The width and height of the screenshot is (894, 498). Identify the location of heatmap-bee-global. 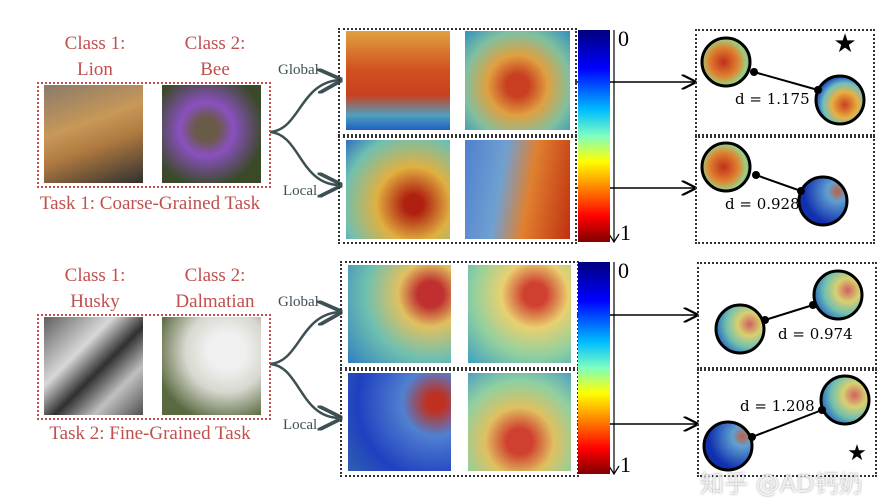
(517, 80).